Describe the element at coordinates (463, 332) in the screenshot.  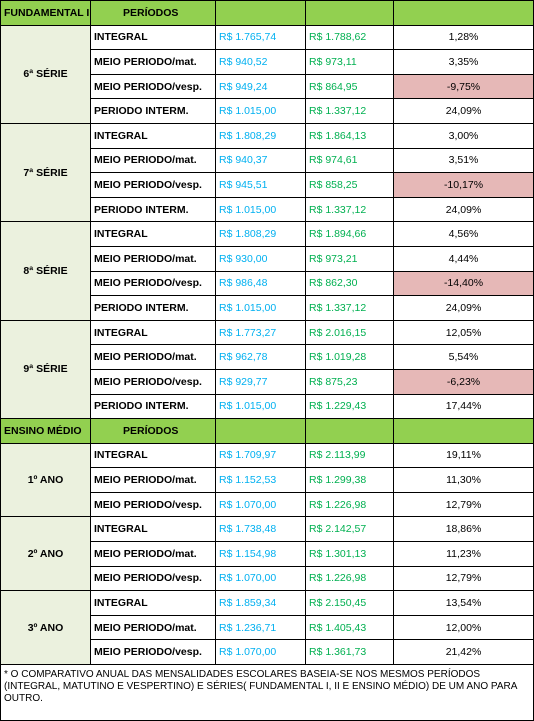
I see `change-percent: 12,05%` at that location.